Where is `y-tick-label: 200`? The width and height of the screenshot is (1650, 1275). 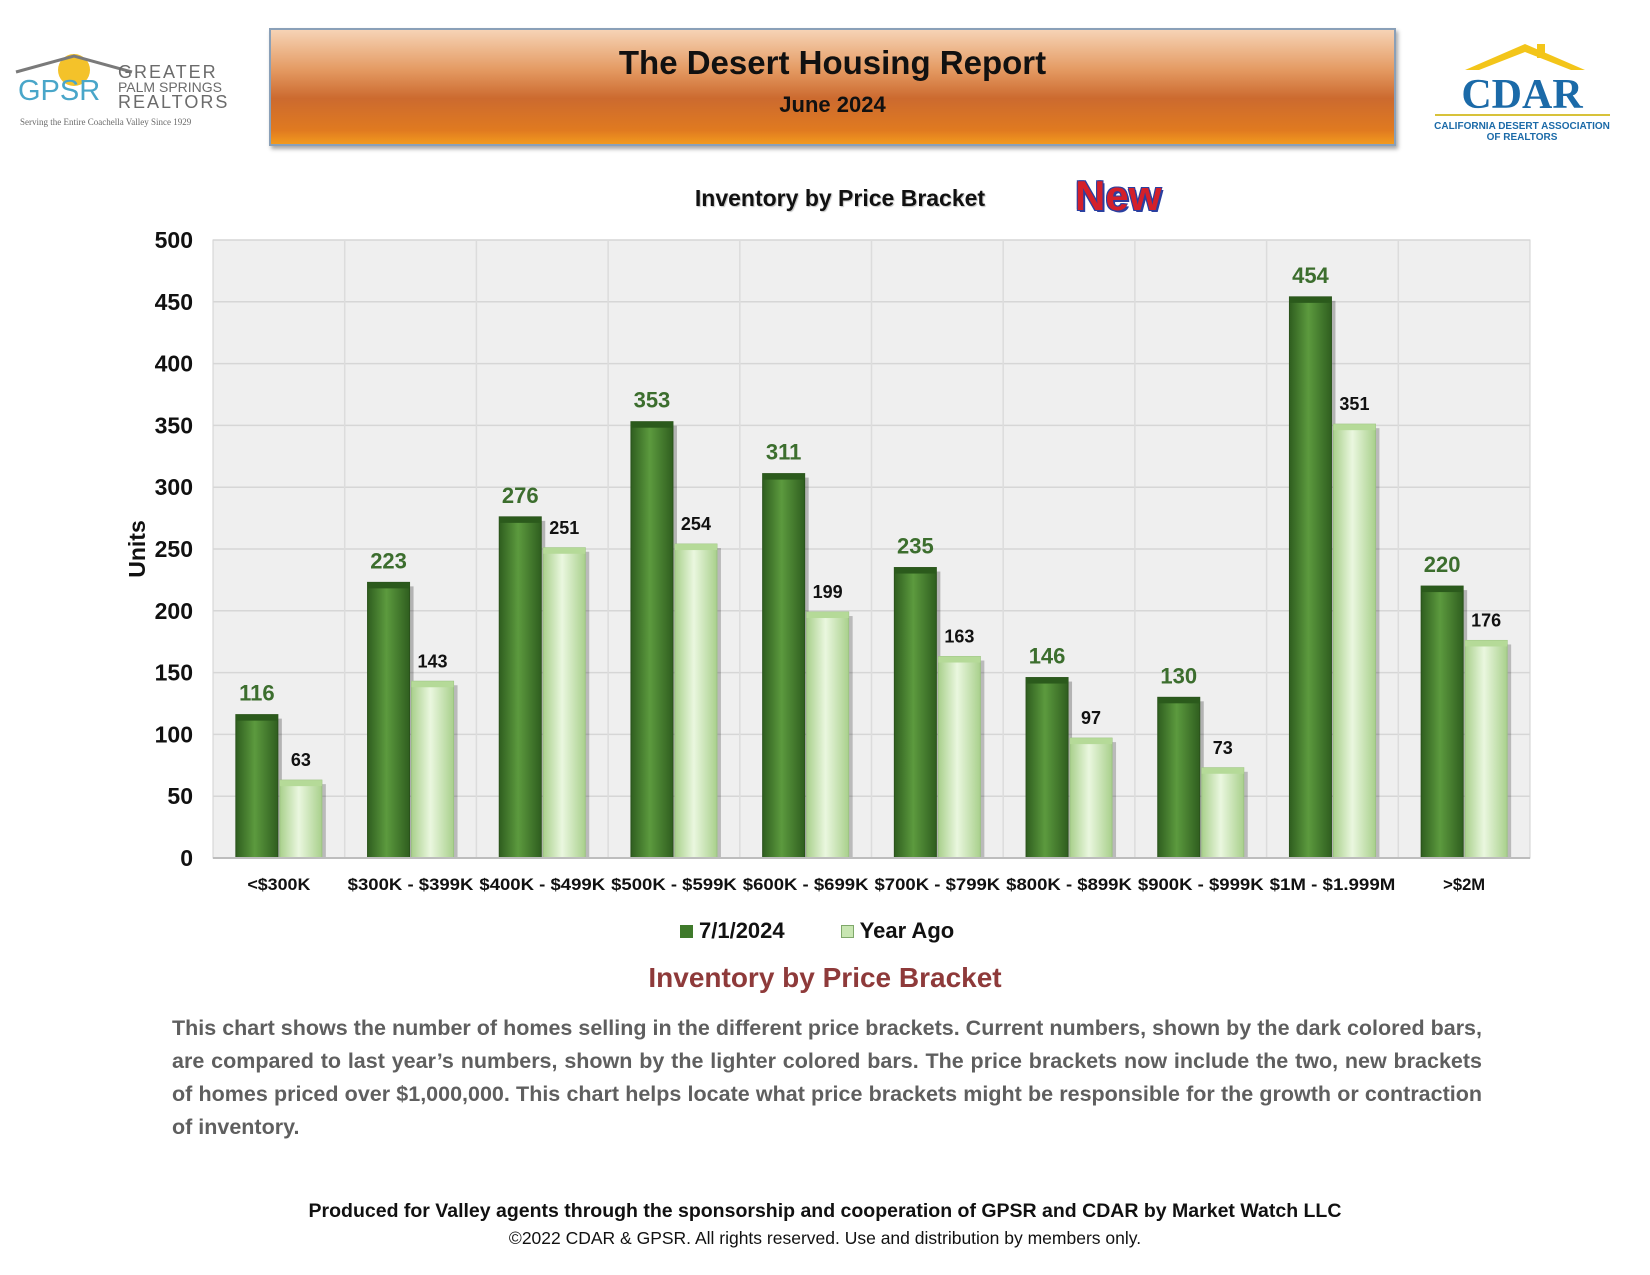
y-tick-label: 200 is located at coordinates (174, 611).